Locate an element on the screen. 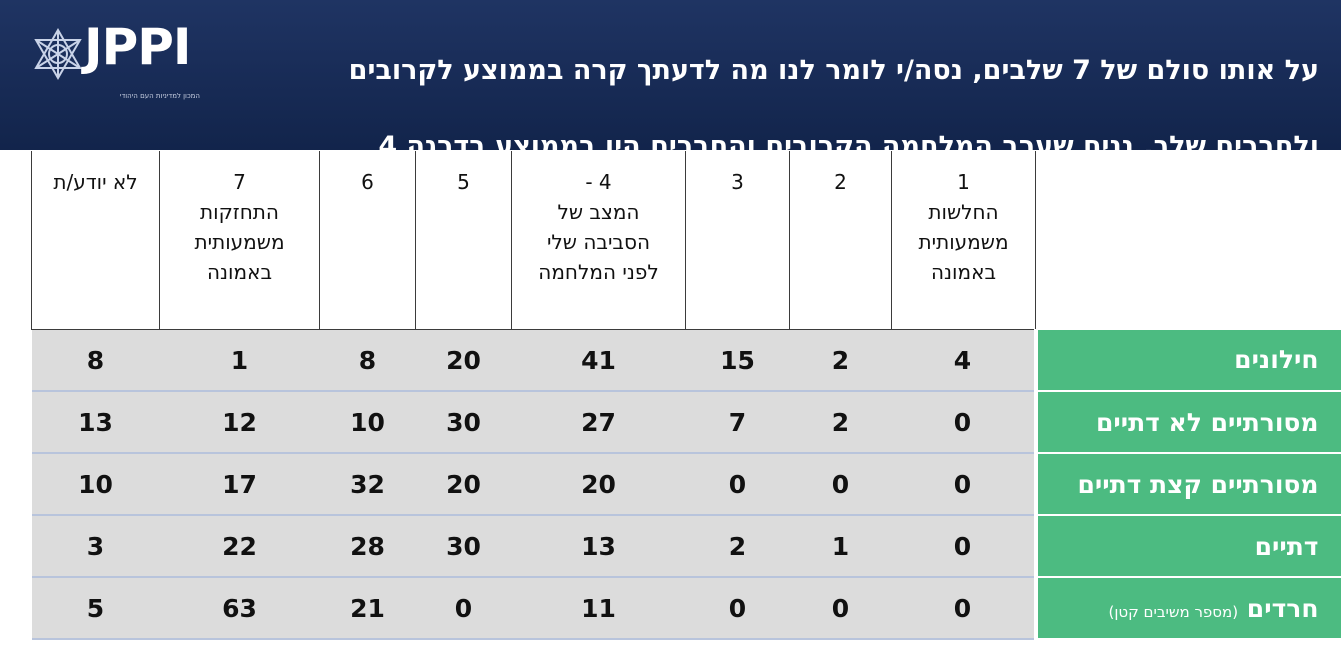 The image size is (1341, 645). row-label: מסורתיים לא דתיים is located at coordinates (1187, 422).